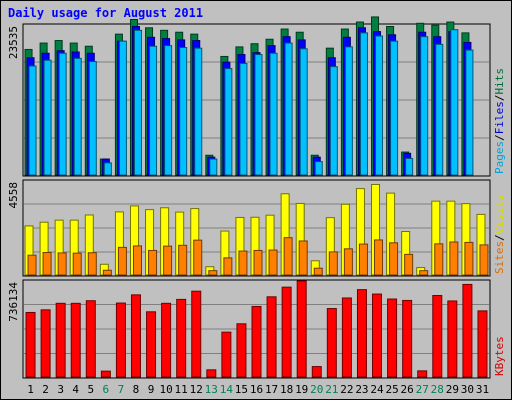 This screenshot has width=512, height=400. What do you see at coordinates (121, 389) in the screenshot?
I see `x-tick-label: 7` at bounding box center [121, 389].